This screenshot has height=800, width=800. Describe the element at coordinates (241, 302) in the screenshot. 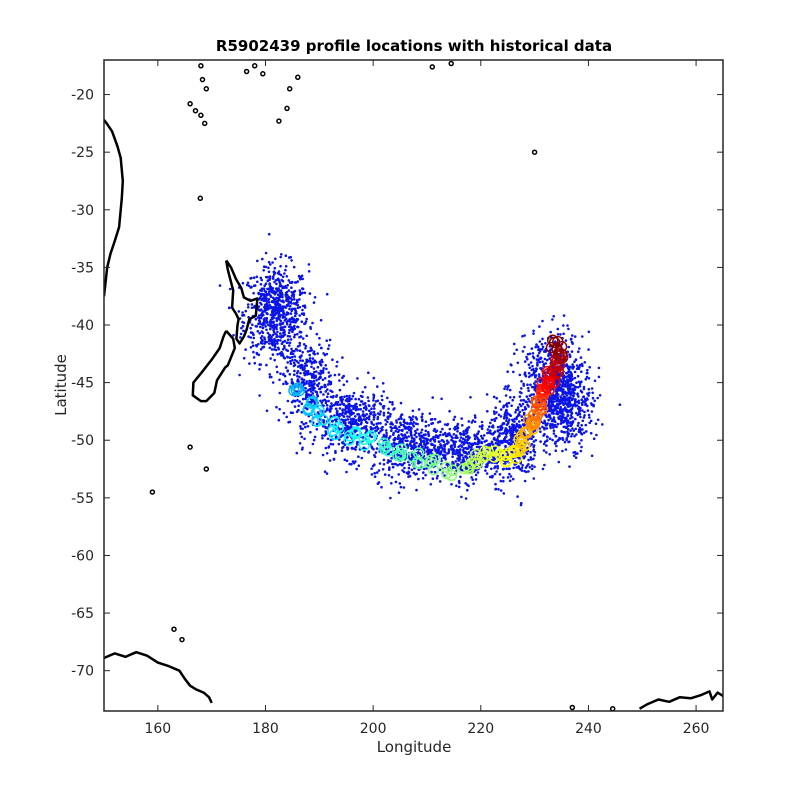

I see `coastline-new-zealand-north` at that location.